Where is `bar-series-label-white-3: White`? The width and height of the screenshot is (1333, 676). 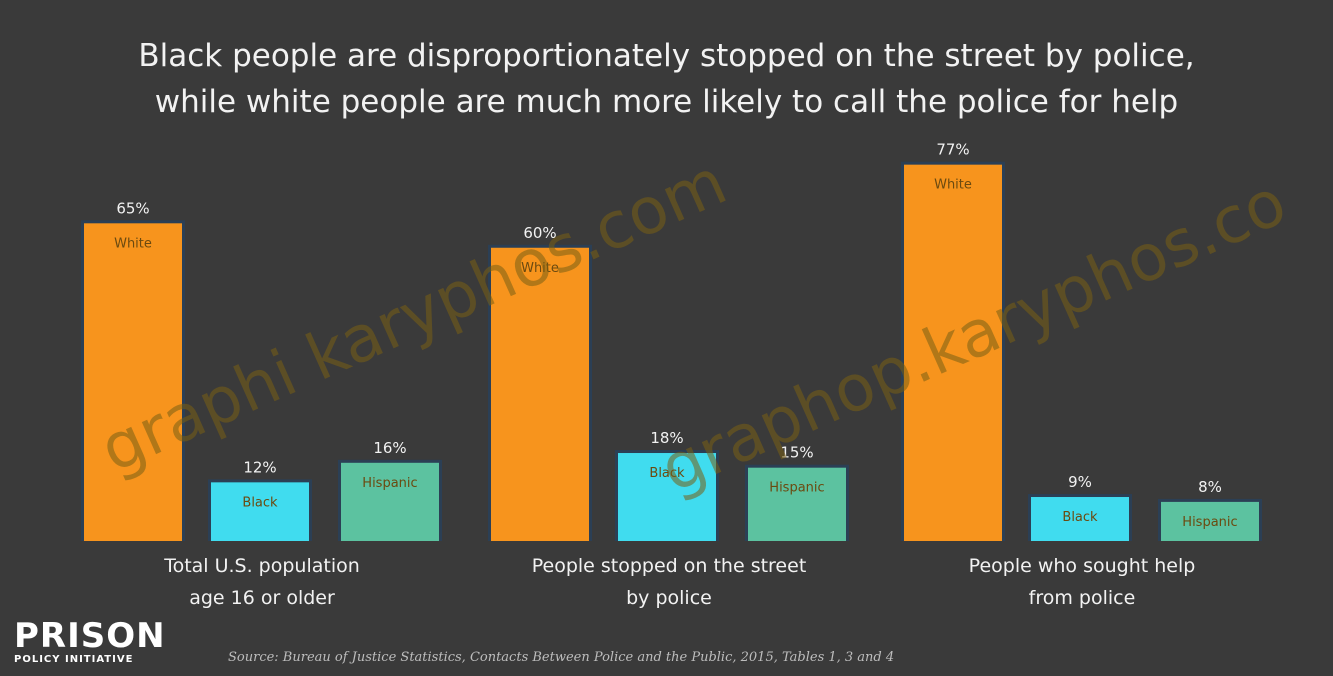
bar-series-label-white-3: White is located at coordinates (953, 185).